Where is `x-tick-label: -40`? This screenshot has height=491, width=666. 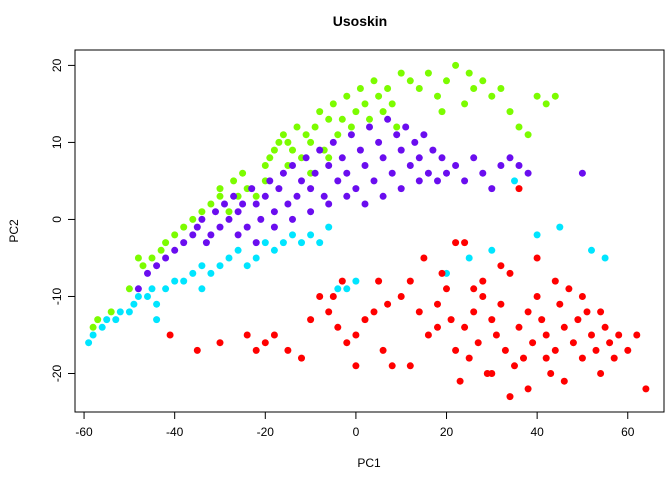 x-tick-label: -40 is located at coordinates (175, 432).